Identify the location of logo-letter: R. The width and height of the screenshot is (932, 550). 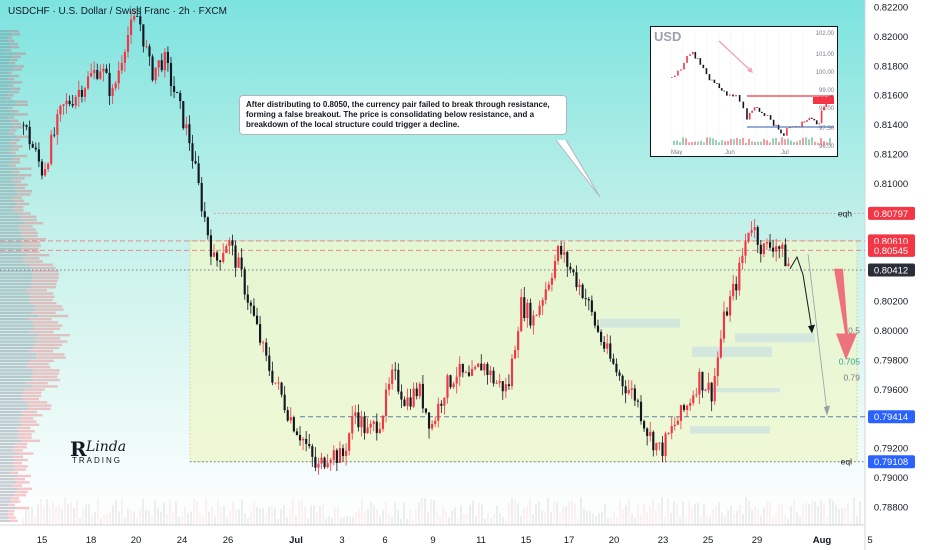
(78, 449).